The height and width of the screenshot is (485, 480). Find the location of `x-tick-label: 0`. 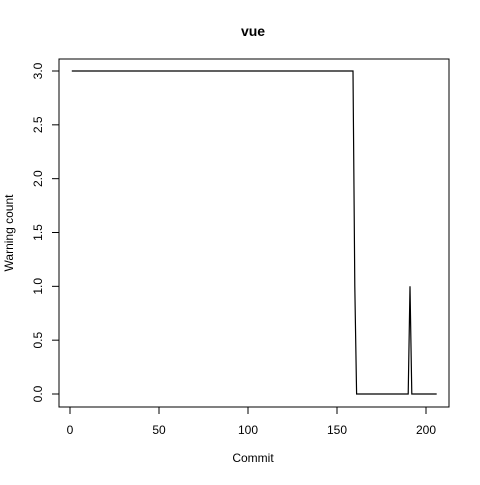

x-tick-label: 0 is located at coordinates (70, 430).